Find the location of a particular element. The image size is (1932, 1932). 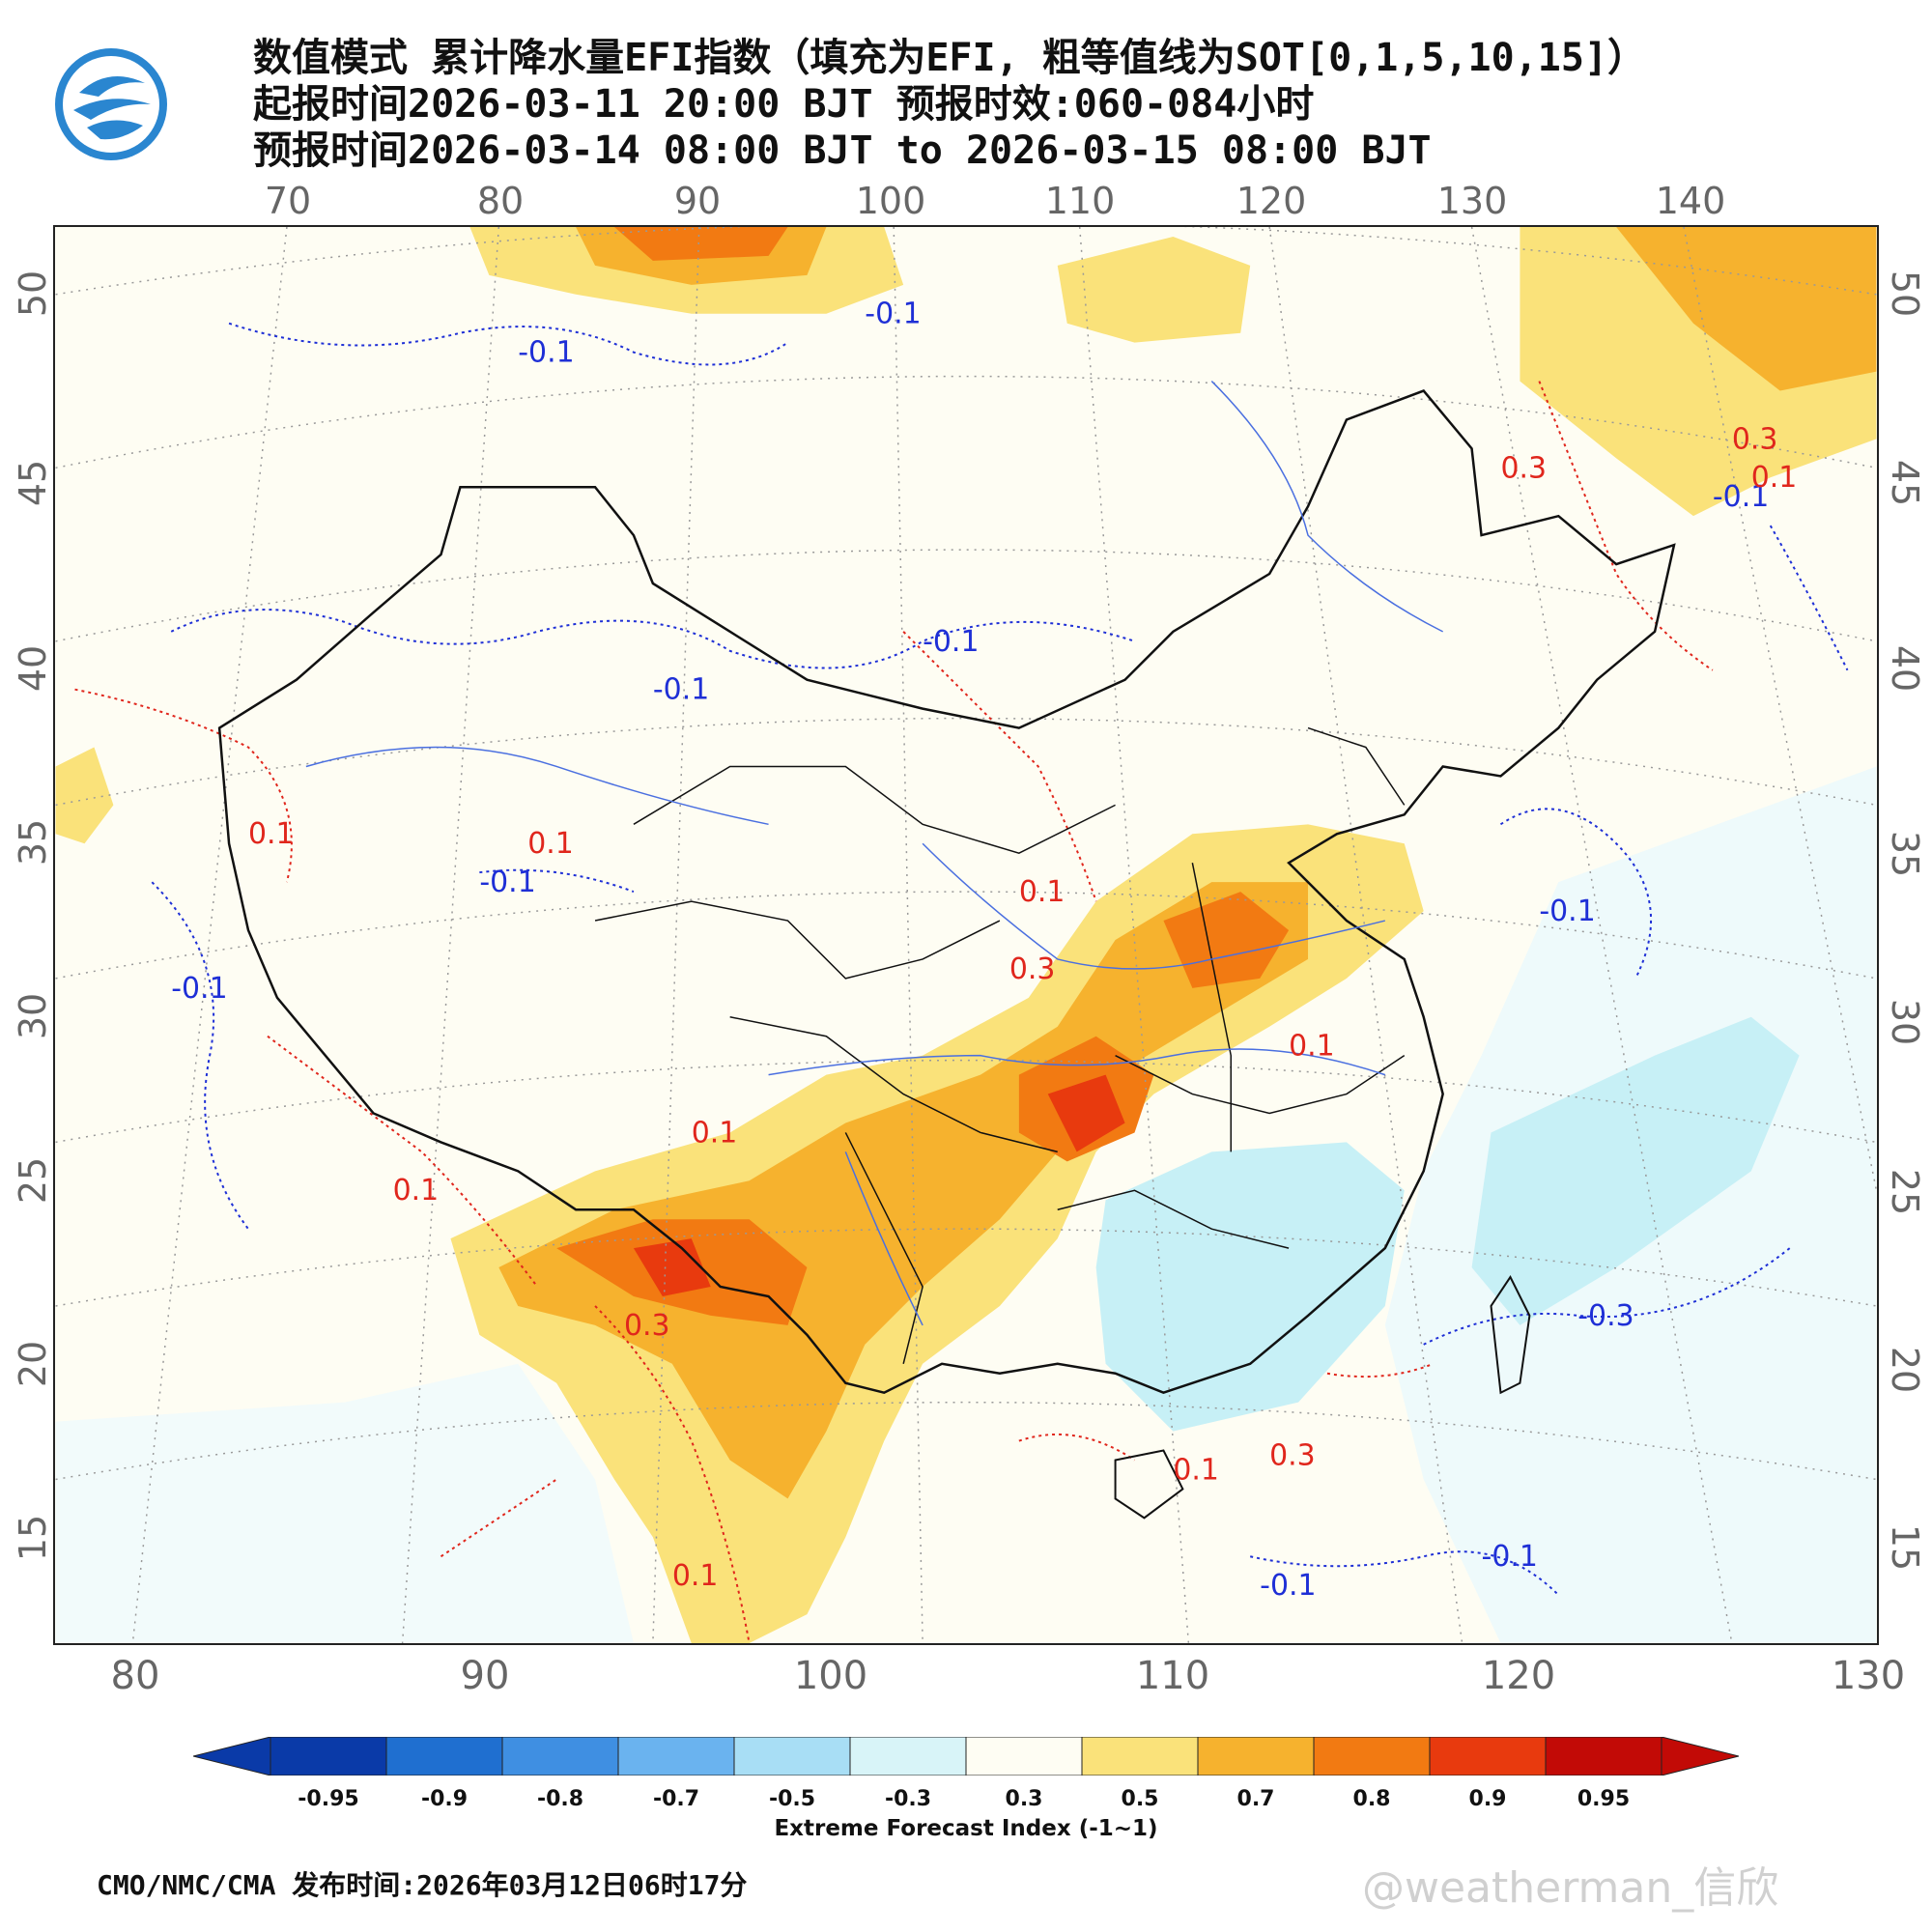

lat-left-label: 45 is located at coordinates (33, 483).